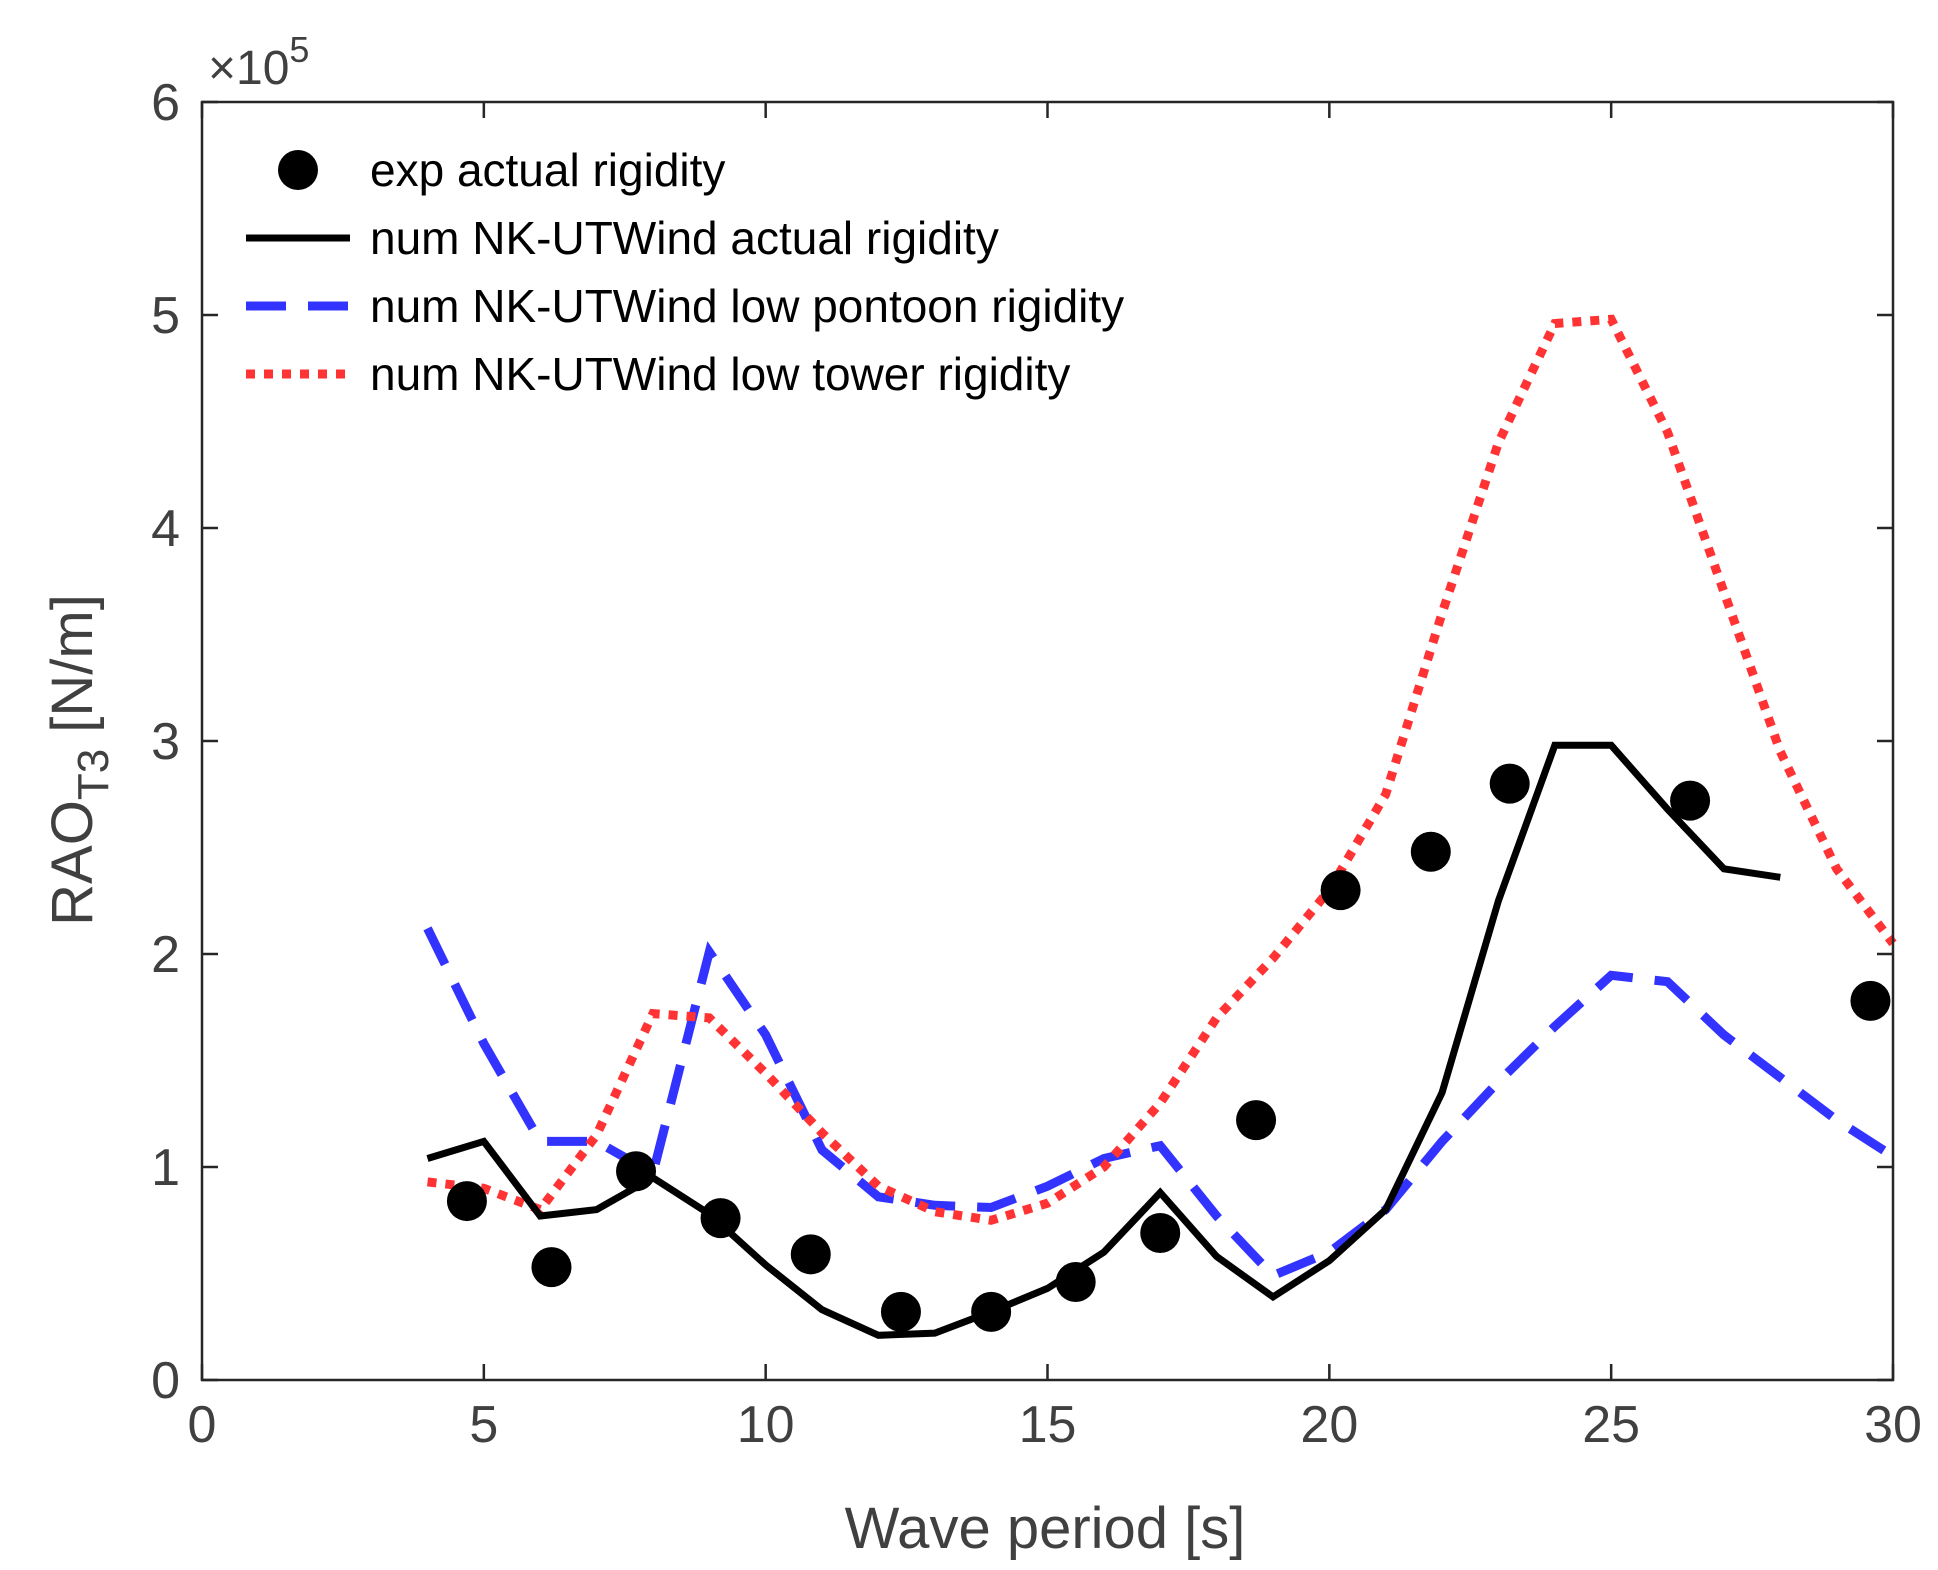 The width and height of the screenshot is (1938, 1570). What do you see at coordinates (547, 170) in the screenshot?
I see `legend-label-0: exp actual rigidity` at bounding box center [547, 170].